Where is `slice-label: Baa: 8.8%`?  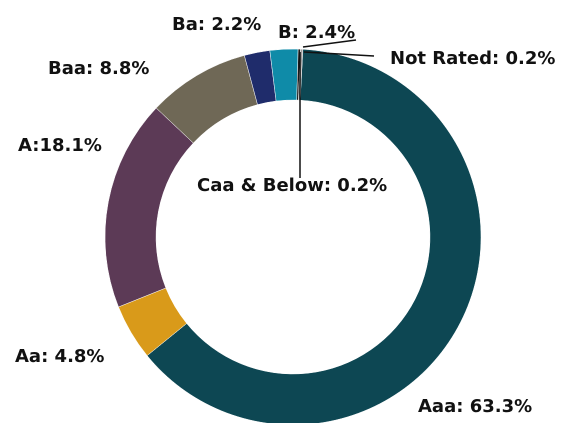 slice-label: Baa: 8.8% is located at coordinates (98, 68).